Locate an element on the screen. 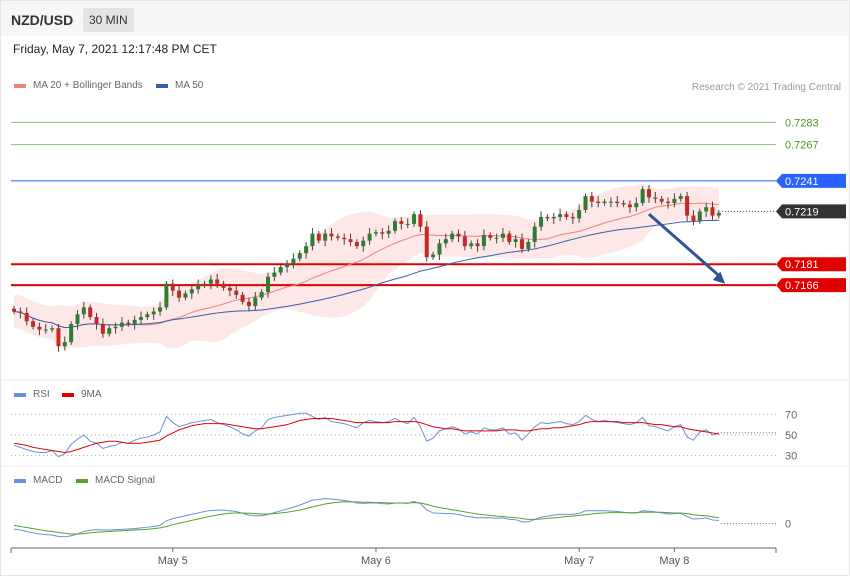  legend-ma50-swatch is located at coordinates (162, 86).